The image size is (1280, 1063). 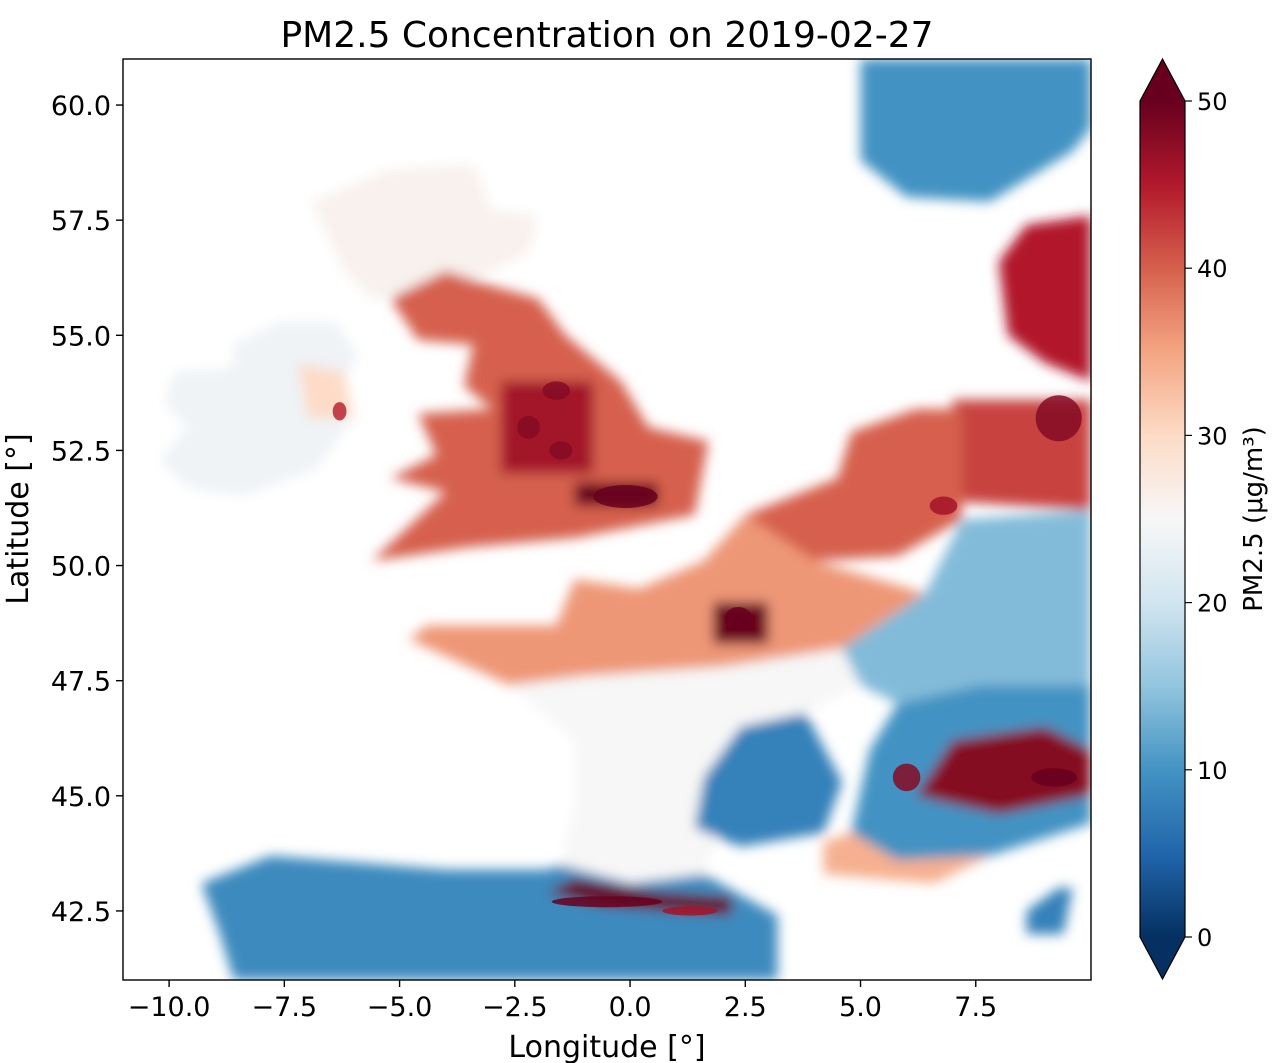 I want to click on x-tick-label: −5.0, so click(x=400, y=1007).